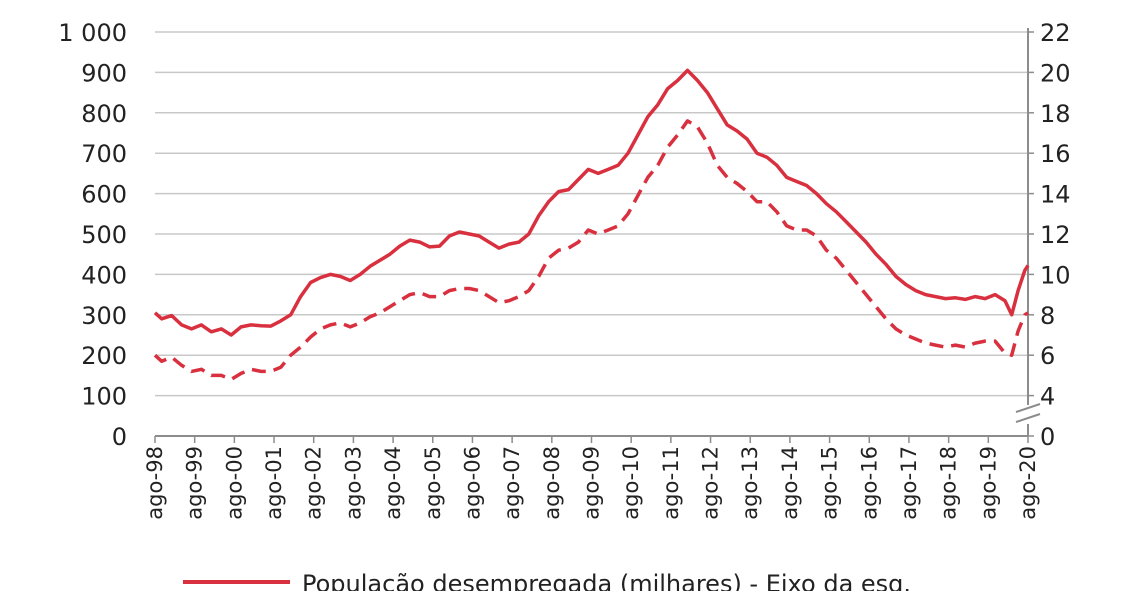 The image size is (1128, 591). Describe the element at coordinates (234, 483) in the screenshot. I see `x-tick-label: ago-00` at that location.